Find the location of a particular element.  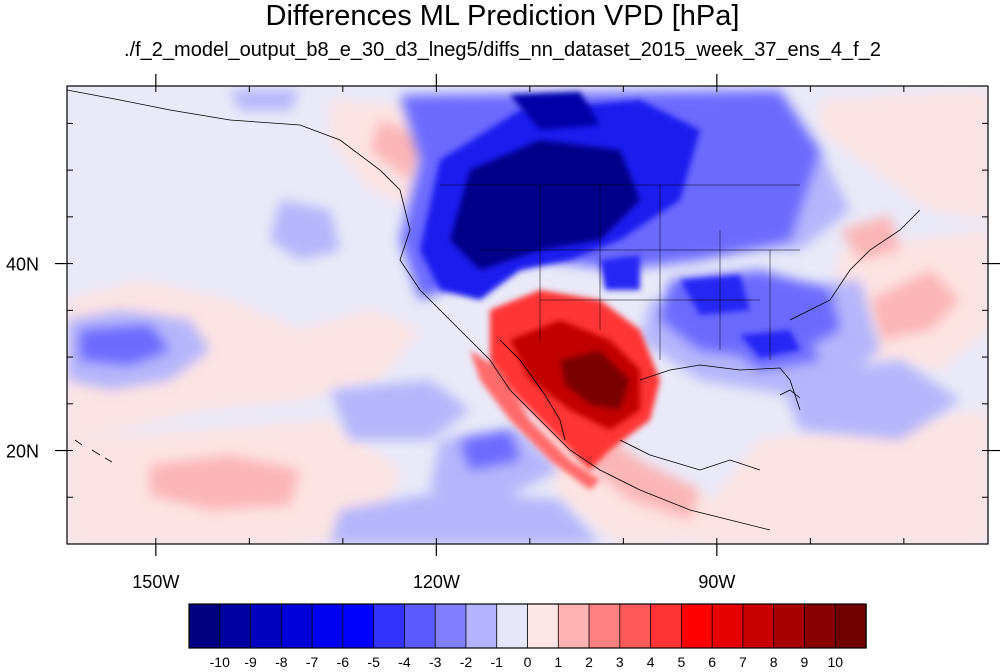

colorbar-label: 8 is located at coordinates (774, 662).